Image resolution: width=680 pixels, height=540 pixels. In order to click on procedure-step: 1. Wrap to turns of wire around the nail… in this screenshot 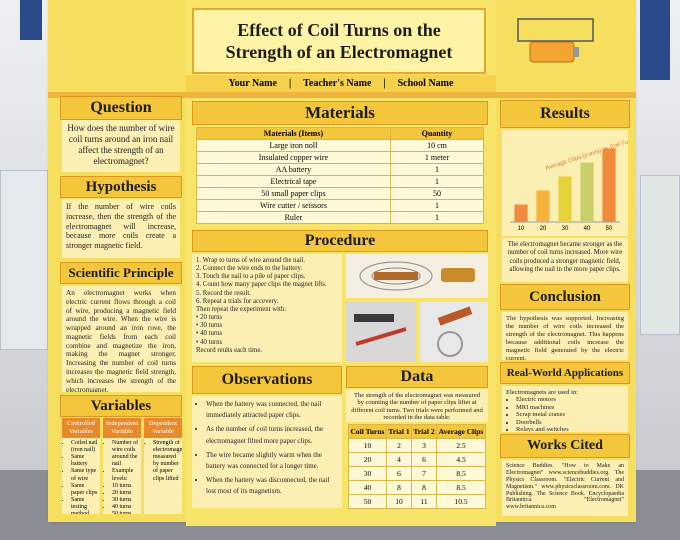, I will do `click(251, 260)`.